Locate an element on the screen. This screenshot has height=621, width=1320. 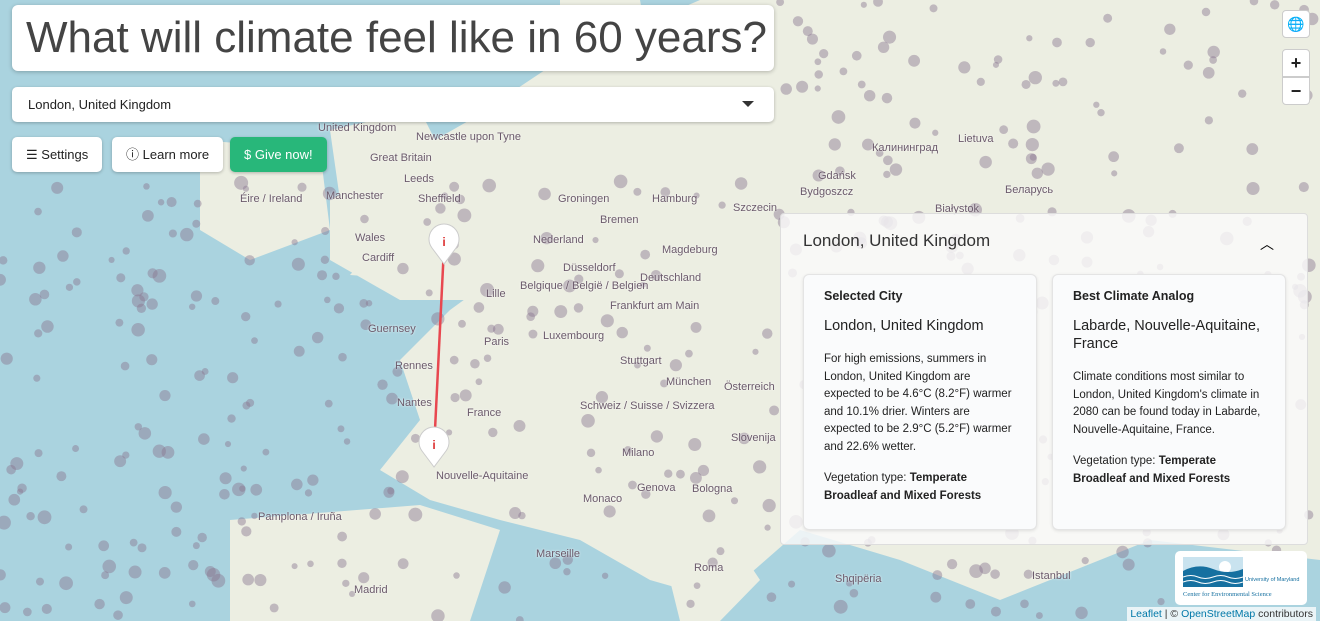
zoom-in-button: + is located at coordinates (1296, 63).